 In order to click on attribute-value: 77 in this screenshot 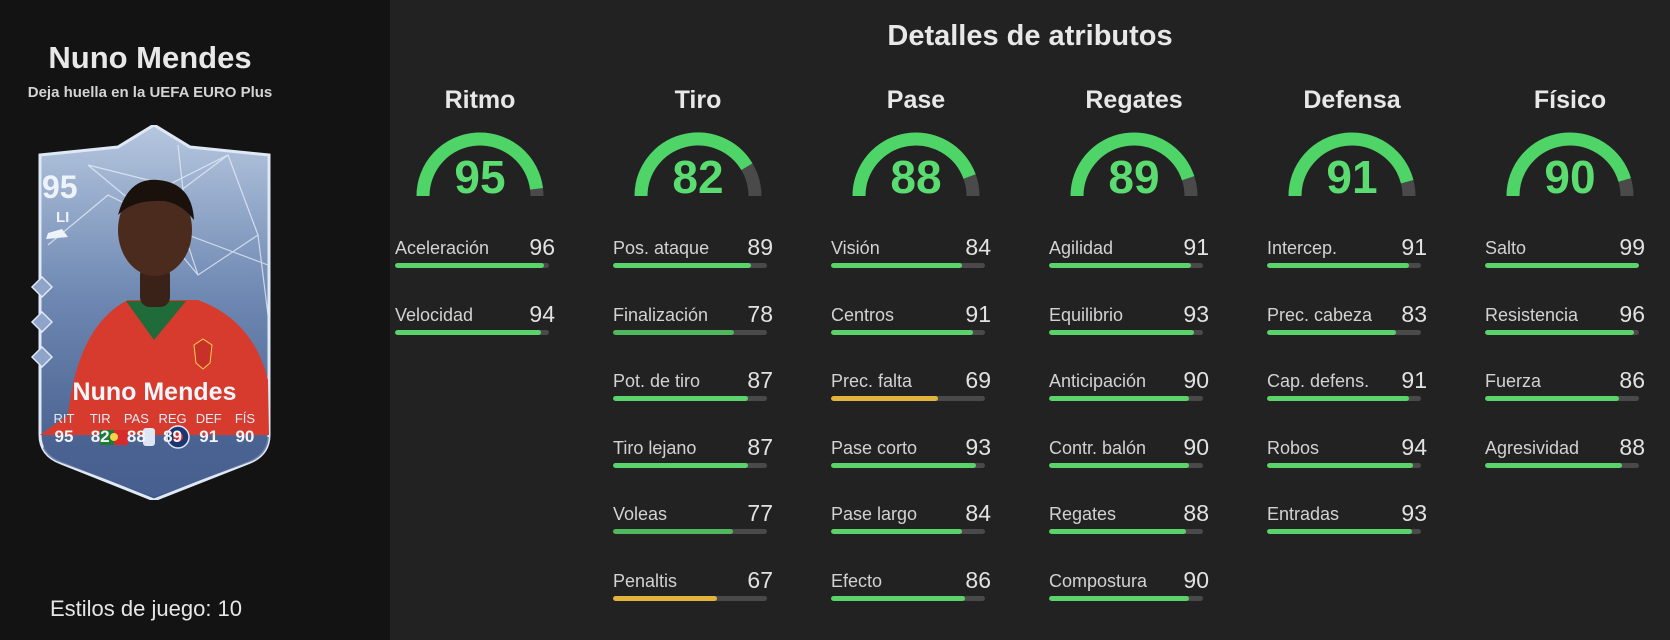, I will do `click(760, 513)`.